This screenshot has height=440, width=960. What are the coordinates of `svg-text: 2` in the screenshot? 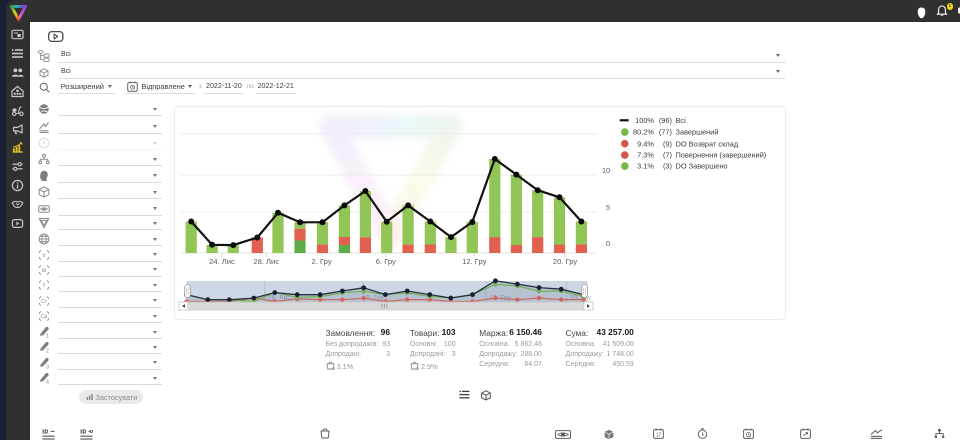 It's located at (47, 351).